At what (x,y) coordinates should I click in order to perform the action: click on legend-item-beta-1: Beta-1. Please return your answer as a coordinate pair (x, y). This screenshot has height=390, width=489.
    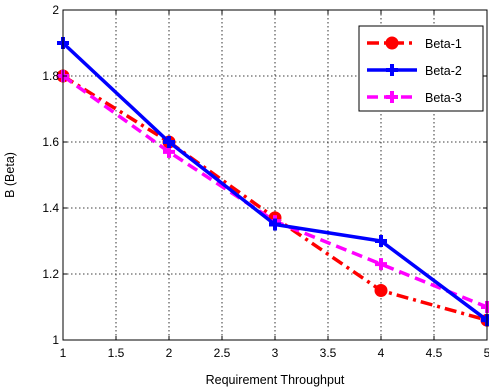
    Looking at the image, I should click on (414, 43).